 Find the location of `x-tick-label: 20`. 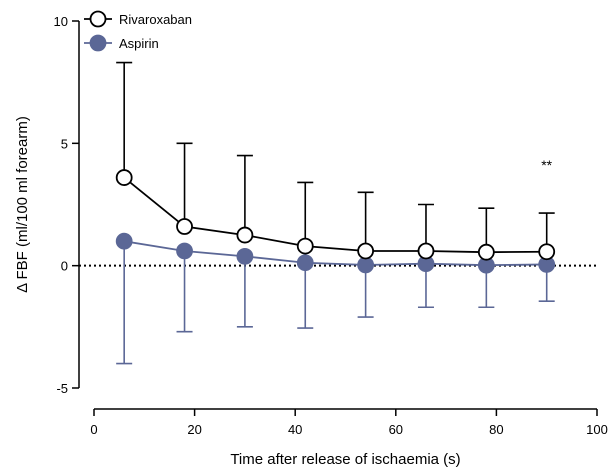

x-tick-label: 20 is located at coordinates (194, 429).